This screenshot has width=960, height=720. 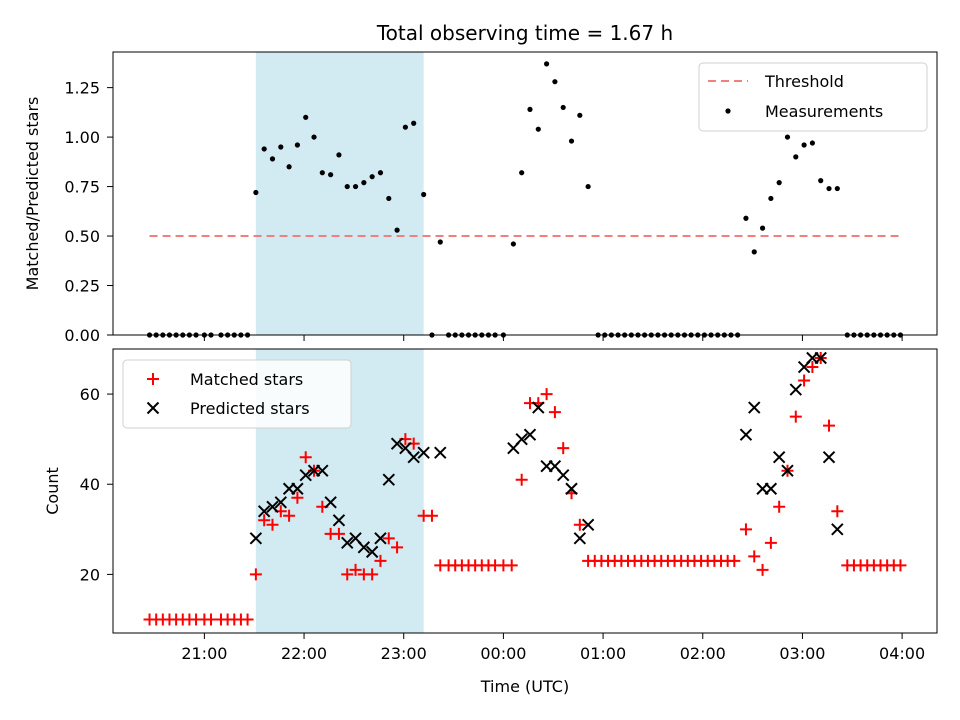 I want to click on x-tick-label: 01:00, so click(x=603, y=653).